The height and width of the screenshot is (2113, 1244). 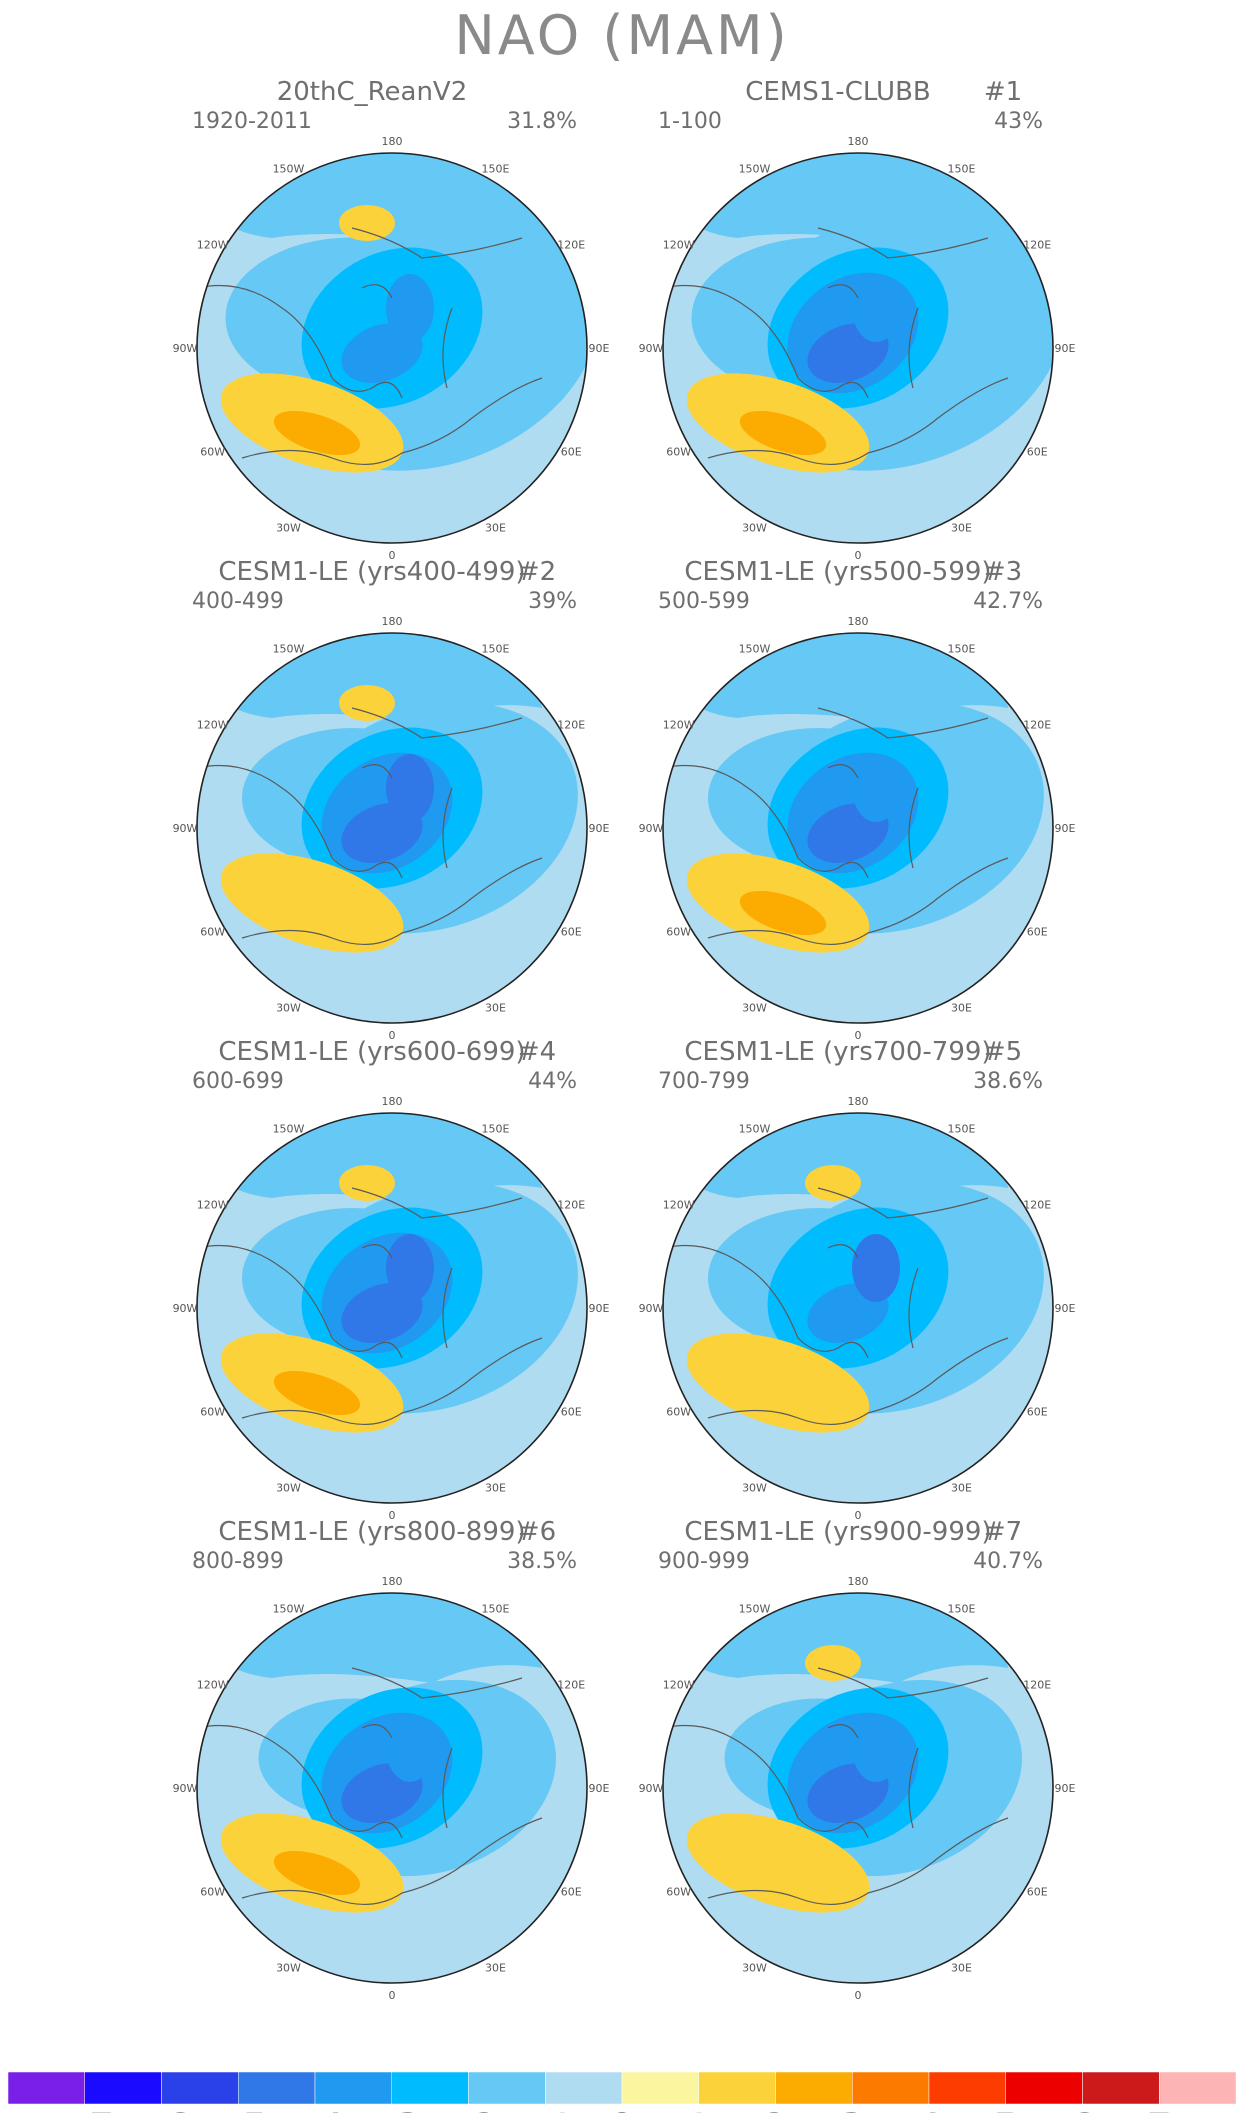 I want to click on panel-period: 700-799, so click(x=704, y=1081).